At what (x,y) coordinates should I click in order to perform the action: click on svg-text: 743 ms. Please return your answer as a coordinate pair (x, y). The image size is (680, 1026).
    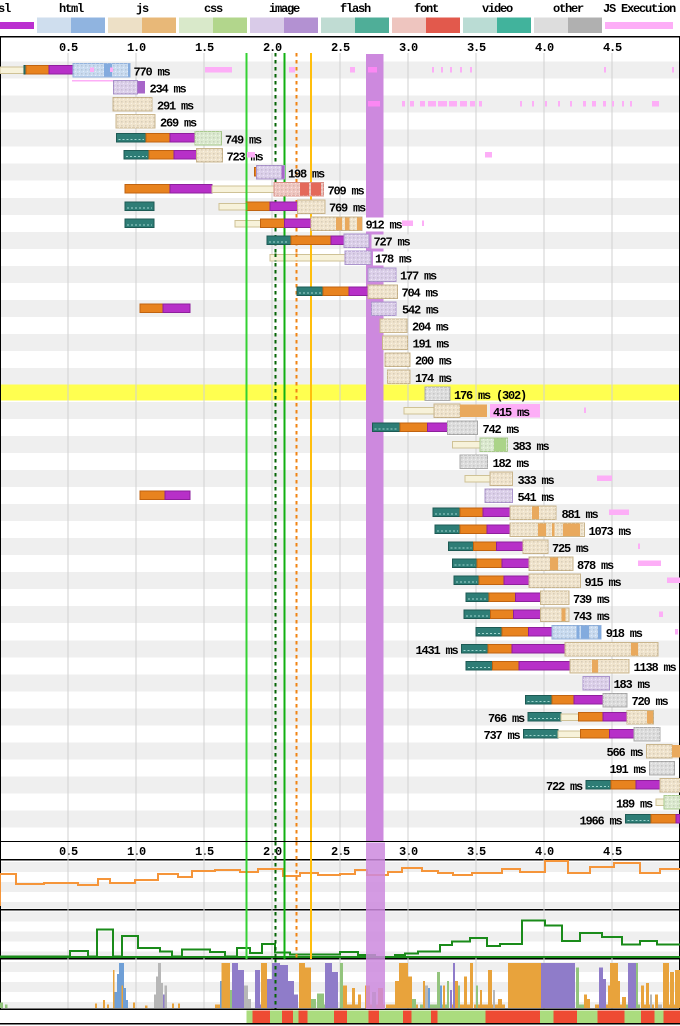
    Looking at the image, I should click on (591, 617).